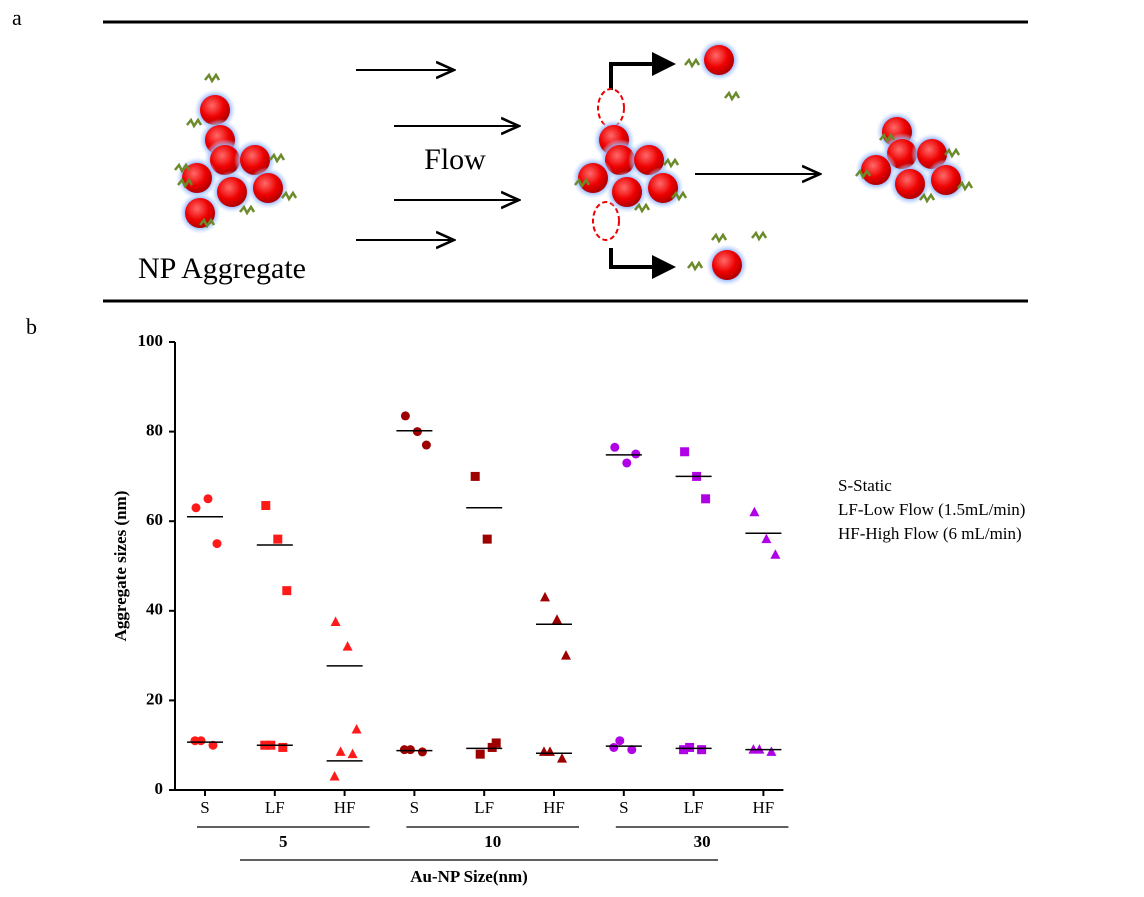 Image resolution: width=1144 pixels, height=897 pixels. Describe the element at coordinates (222, 268) in the screenshot. I see `aggregate-label: NP Aggregate` at that location.